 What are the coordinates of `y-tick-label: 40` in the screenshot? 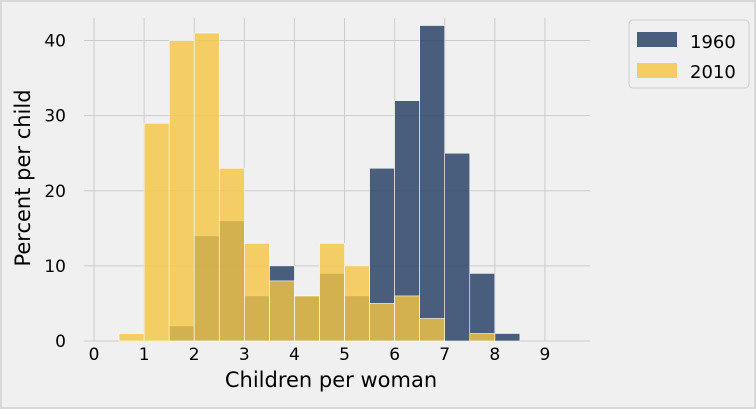 It's located at (55, 42).